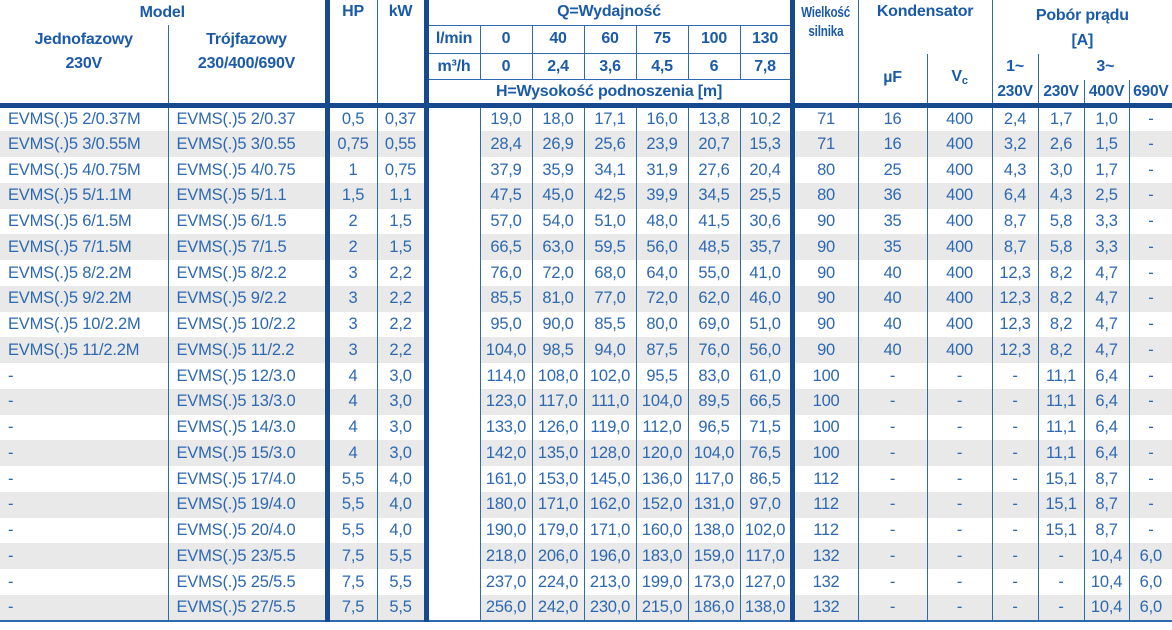 The image size is (1172, 630). I want to click on model-single-phase-cell: EVMS(.)5 7/1.5M, so click(84, 247).